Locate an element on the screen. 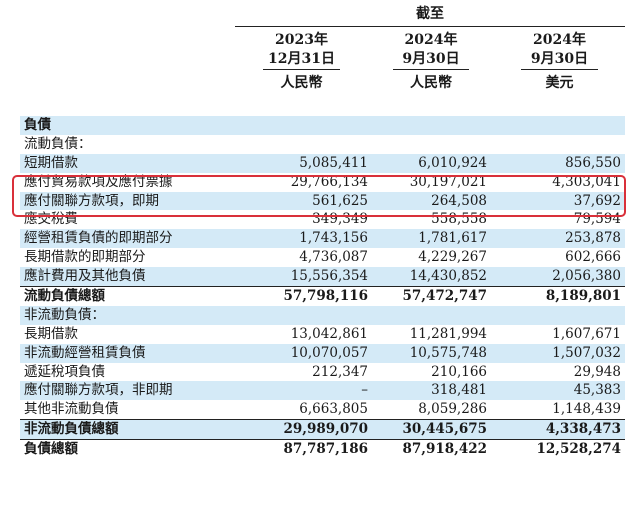  row-value-col3: 29,948 is located at coordinates (597, 371).